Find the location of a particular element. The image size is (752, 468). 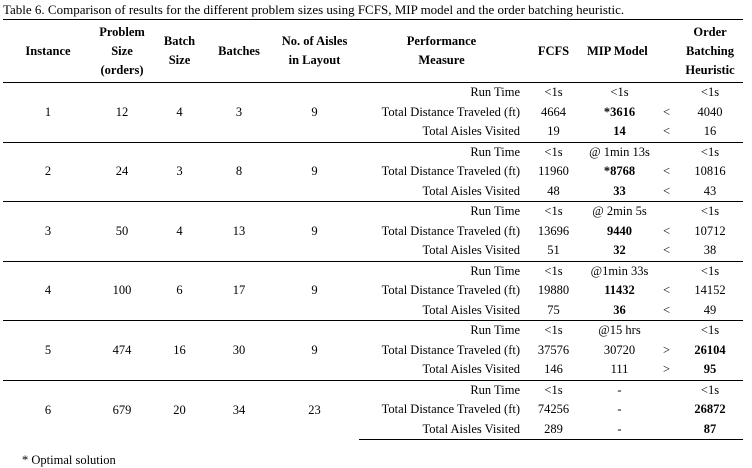

mip-cell: *8768 is located at coordinates (619, 171).